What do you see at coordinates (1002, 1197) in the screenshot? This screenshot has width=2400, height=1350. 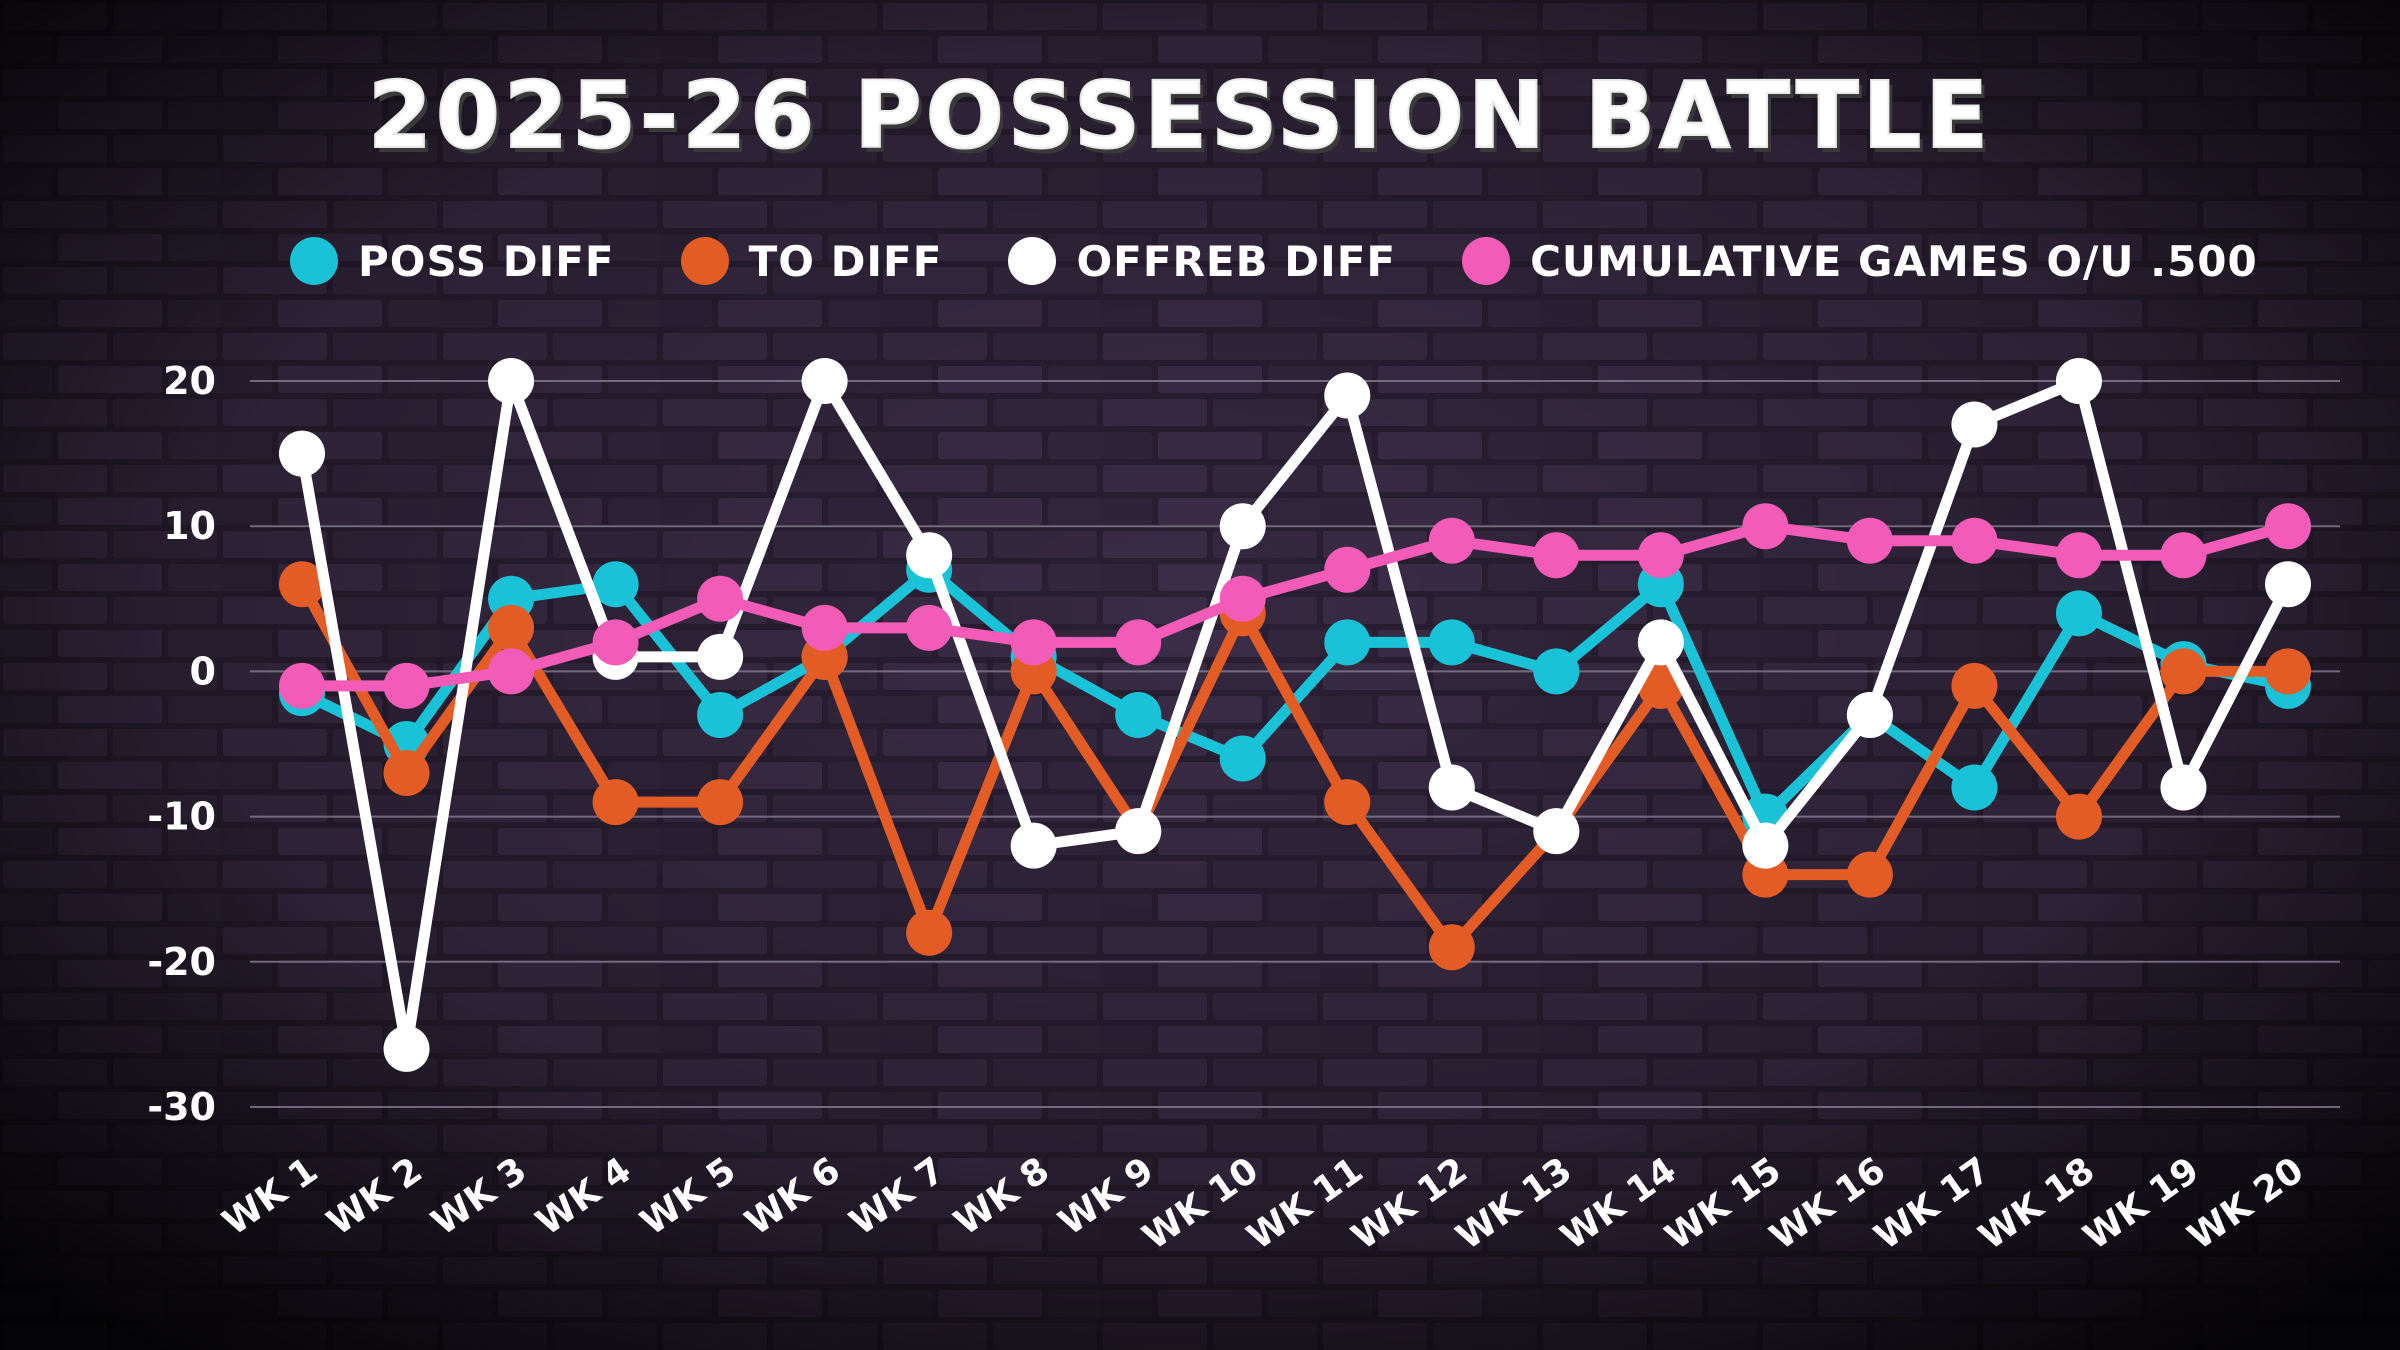 I see `x-tick-label: WK 8` at bounding box center [1002, 1197].